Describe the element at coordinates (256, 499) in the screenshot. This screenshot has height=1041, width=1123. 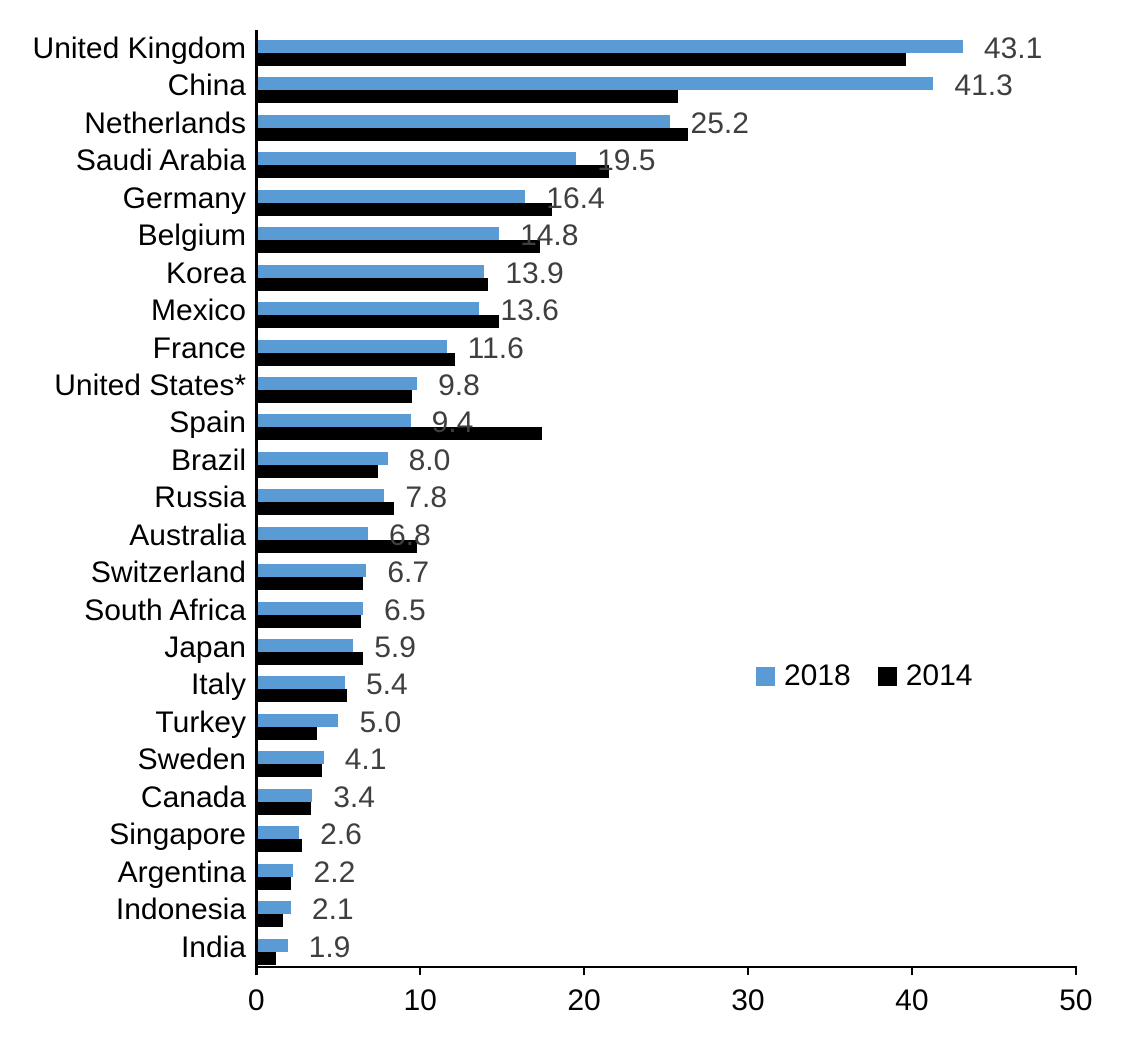
I see `y-axis-line` at that location.